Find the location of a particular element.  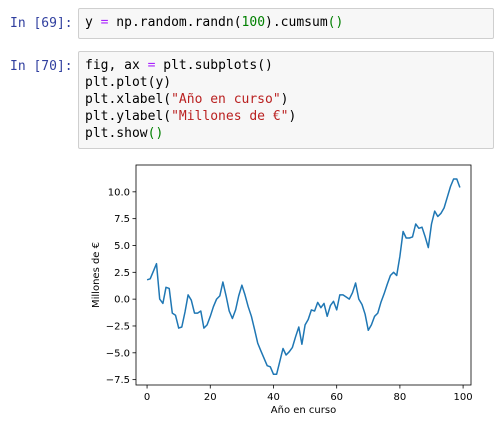

code-token: plt.ylabel( is located at coordinates (128, 116).